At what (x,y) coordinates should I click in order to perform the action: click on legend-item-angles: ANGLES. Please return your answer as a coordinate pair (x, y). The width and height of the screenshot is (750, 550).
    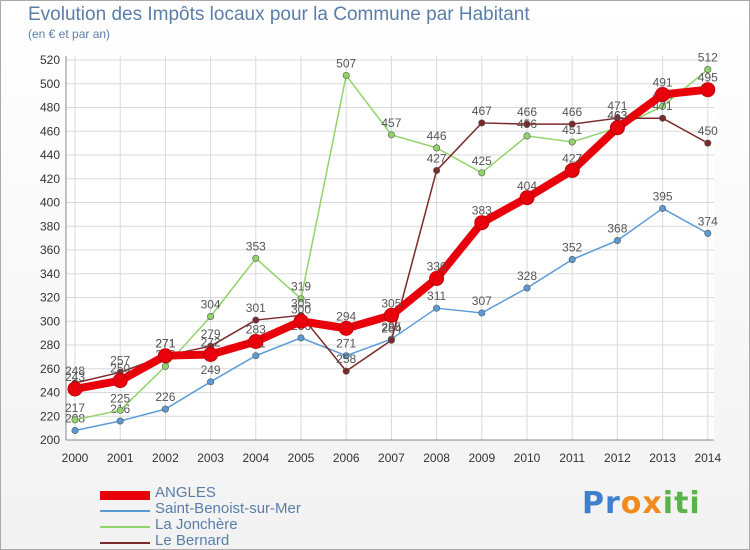
    Looking at the image, I should click on (250, 493).